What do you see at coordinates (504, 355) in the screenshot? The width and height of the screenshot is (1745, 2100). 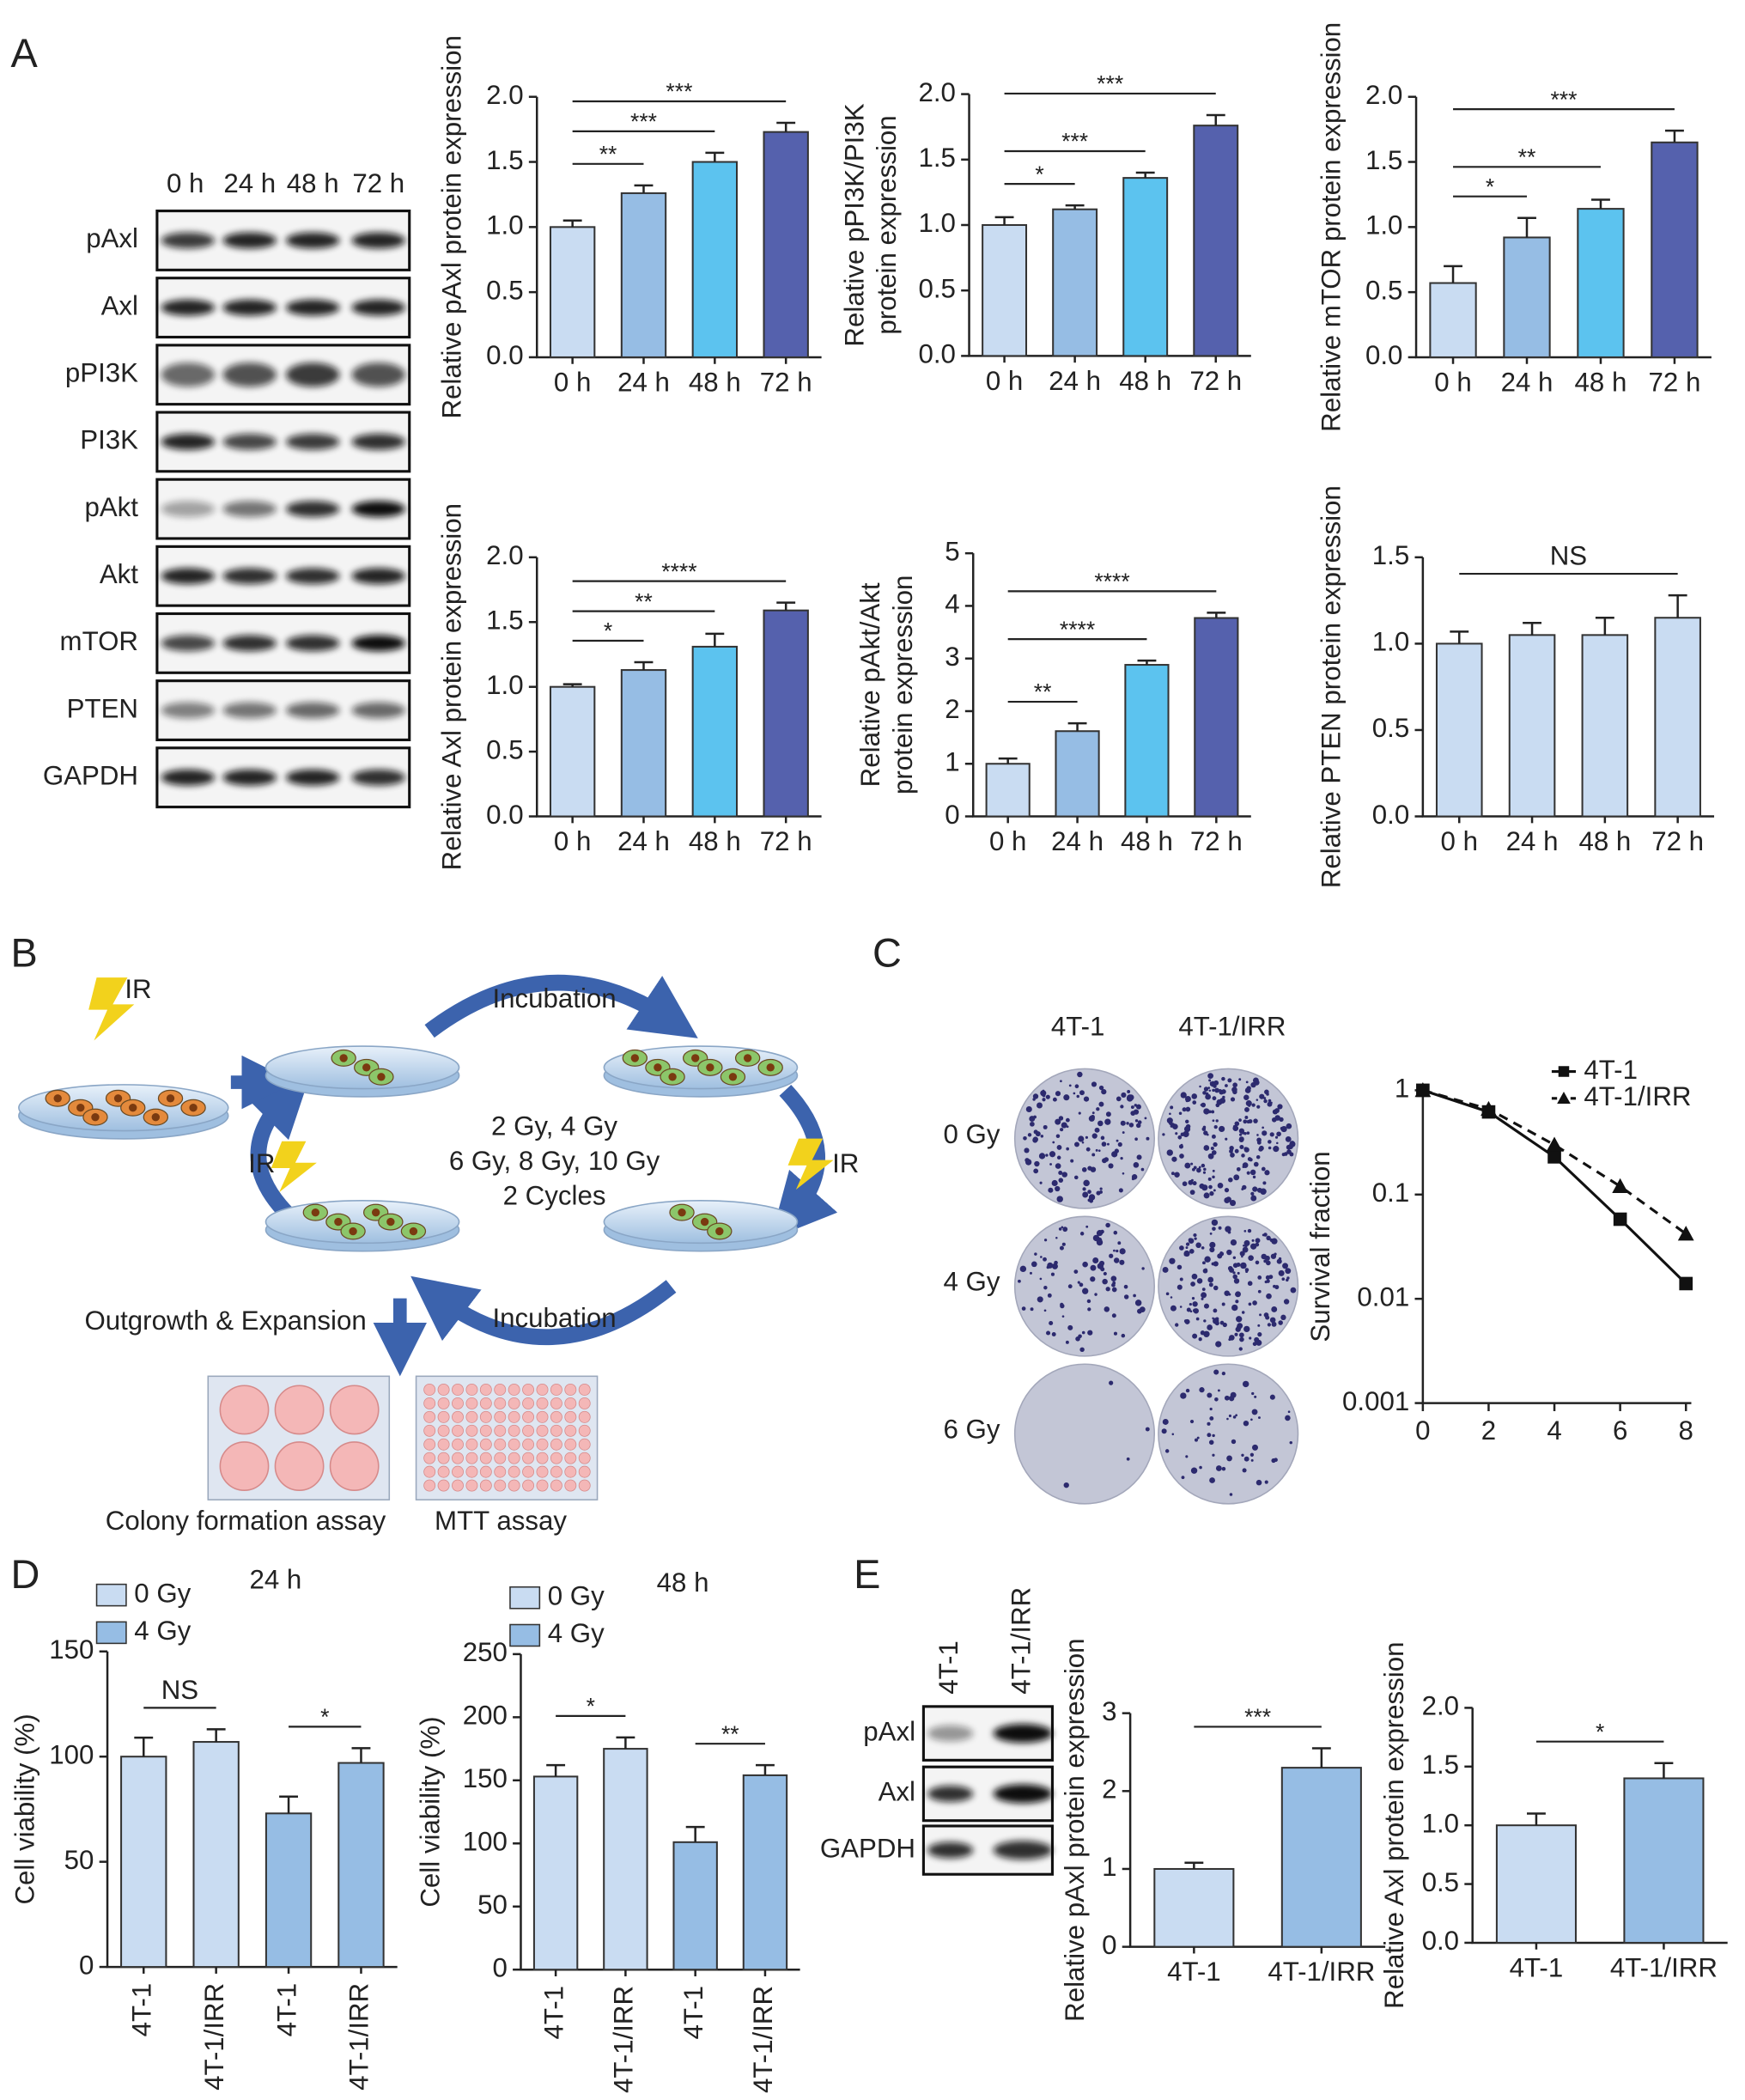 I see `y-tick-label: 0.0` at bounding box center [504, 355].